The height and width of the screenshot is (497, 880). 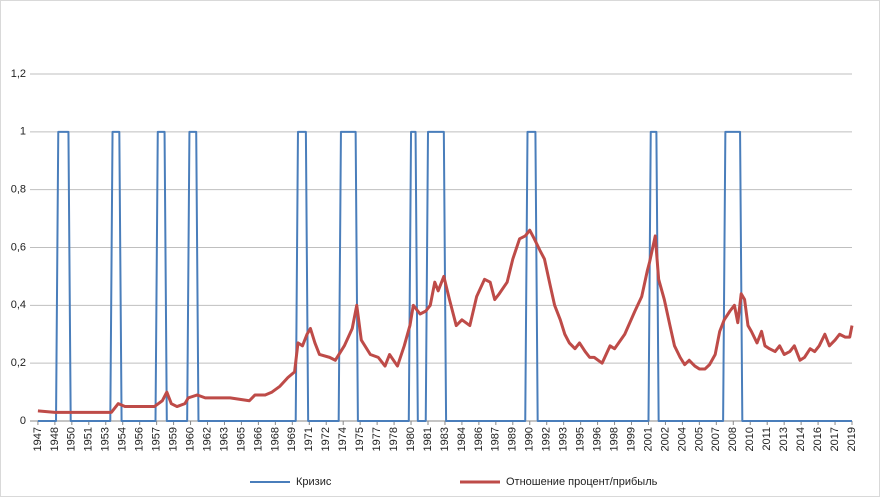 What do you see at coordinates (818, 439) in the screenshot?
I see `x-tick-label: 2016` at bounding box center [818, 439].